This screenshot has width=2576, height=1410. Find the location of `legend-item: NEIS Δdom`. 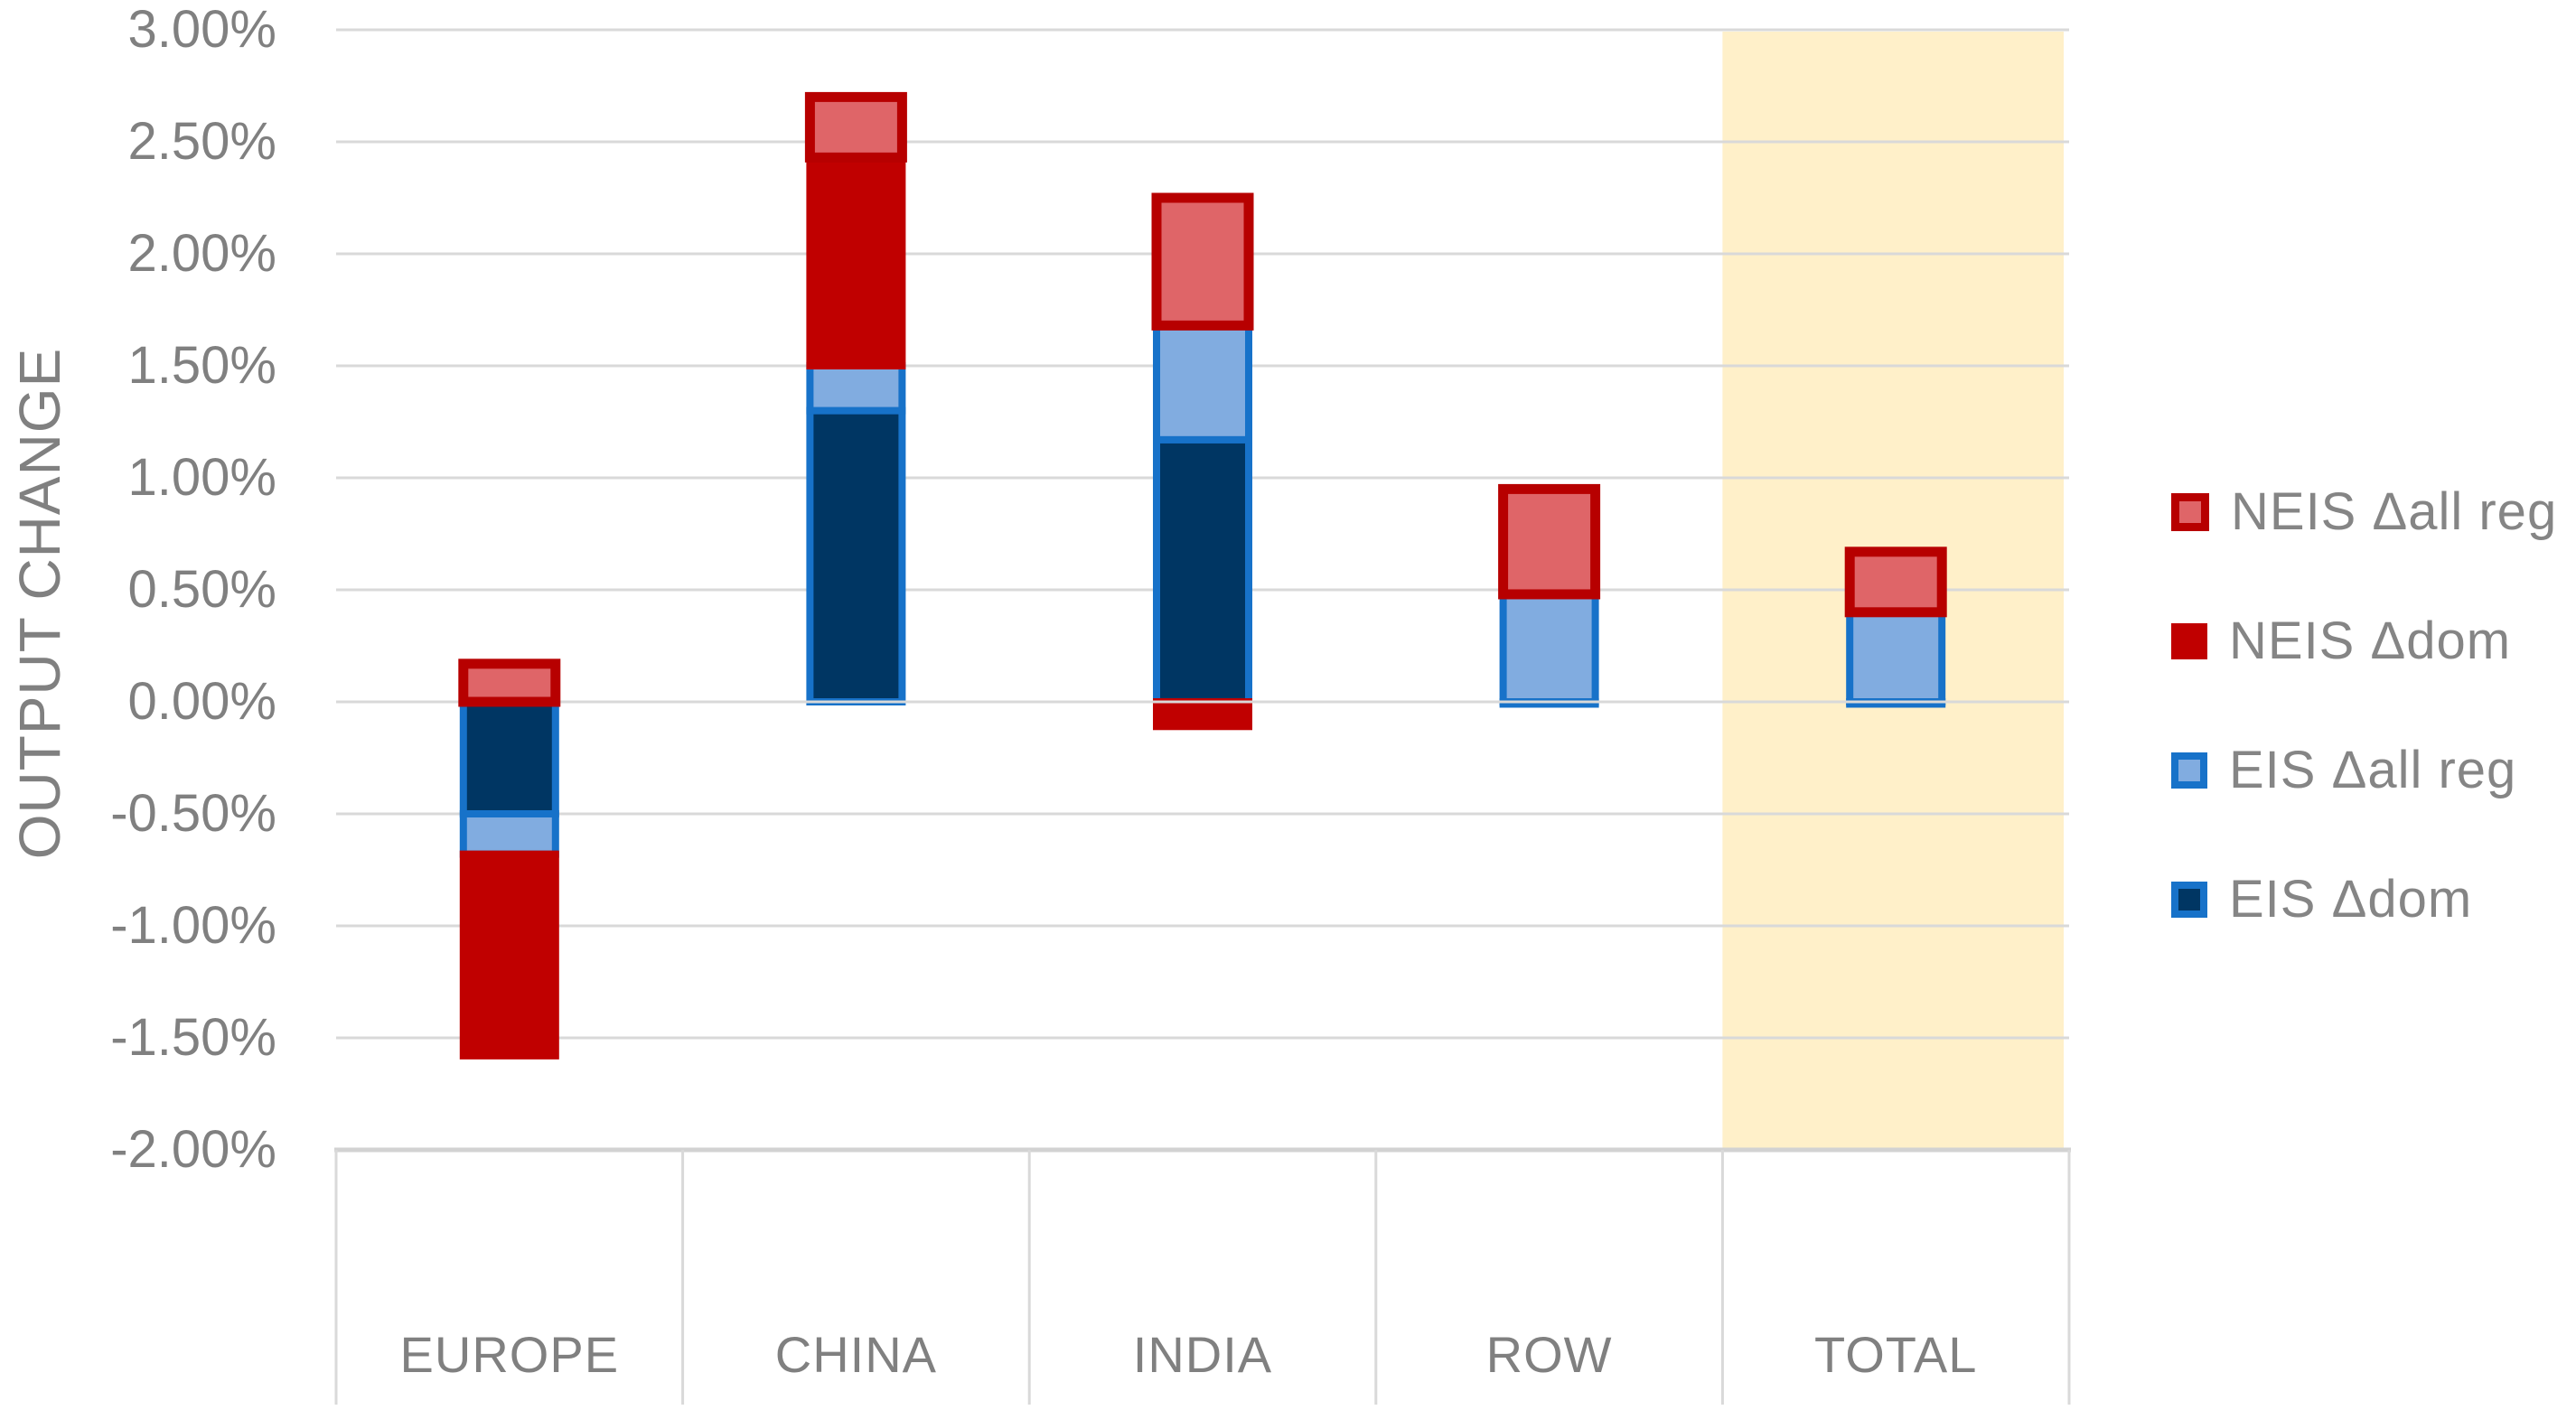

legend-item: NEIS Δdom is located at coordinates (2364, 641).